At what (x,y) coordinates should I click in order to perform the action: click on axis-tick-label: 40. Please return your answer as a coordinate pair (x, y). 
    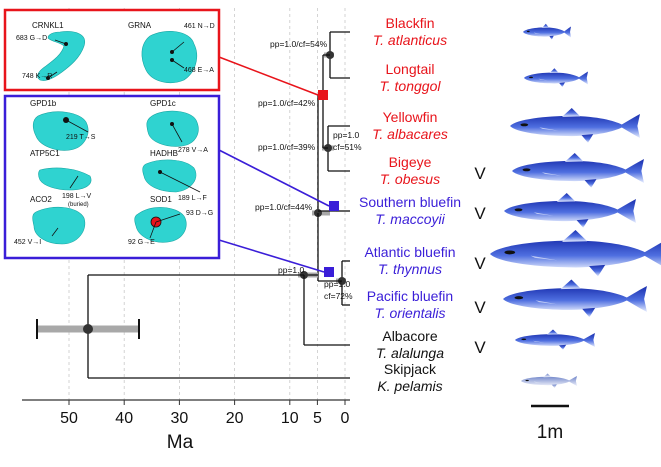
    Looking at the image, I should click on (124, 418).